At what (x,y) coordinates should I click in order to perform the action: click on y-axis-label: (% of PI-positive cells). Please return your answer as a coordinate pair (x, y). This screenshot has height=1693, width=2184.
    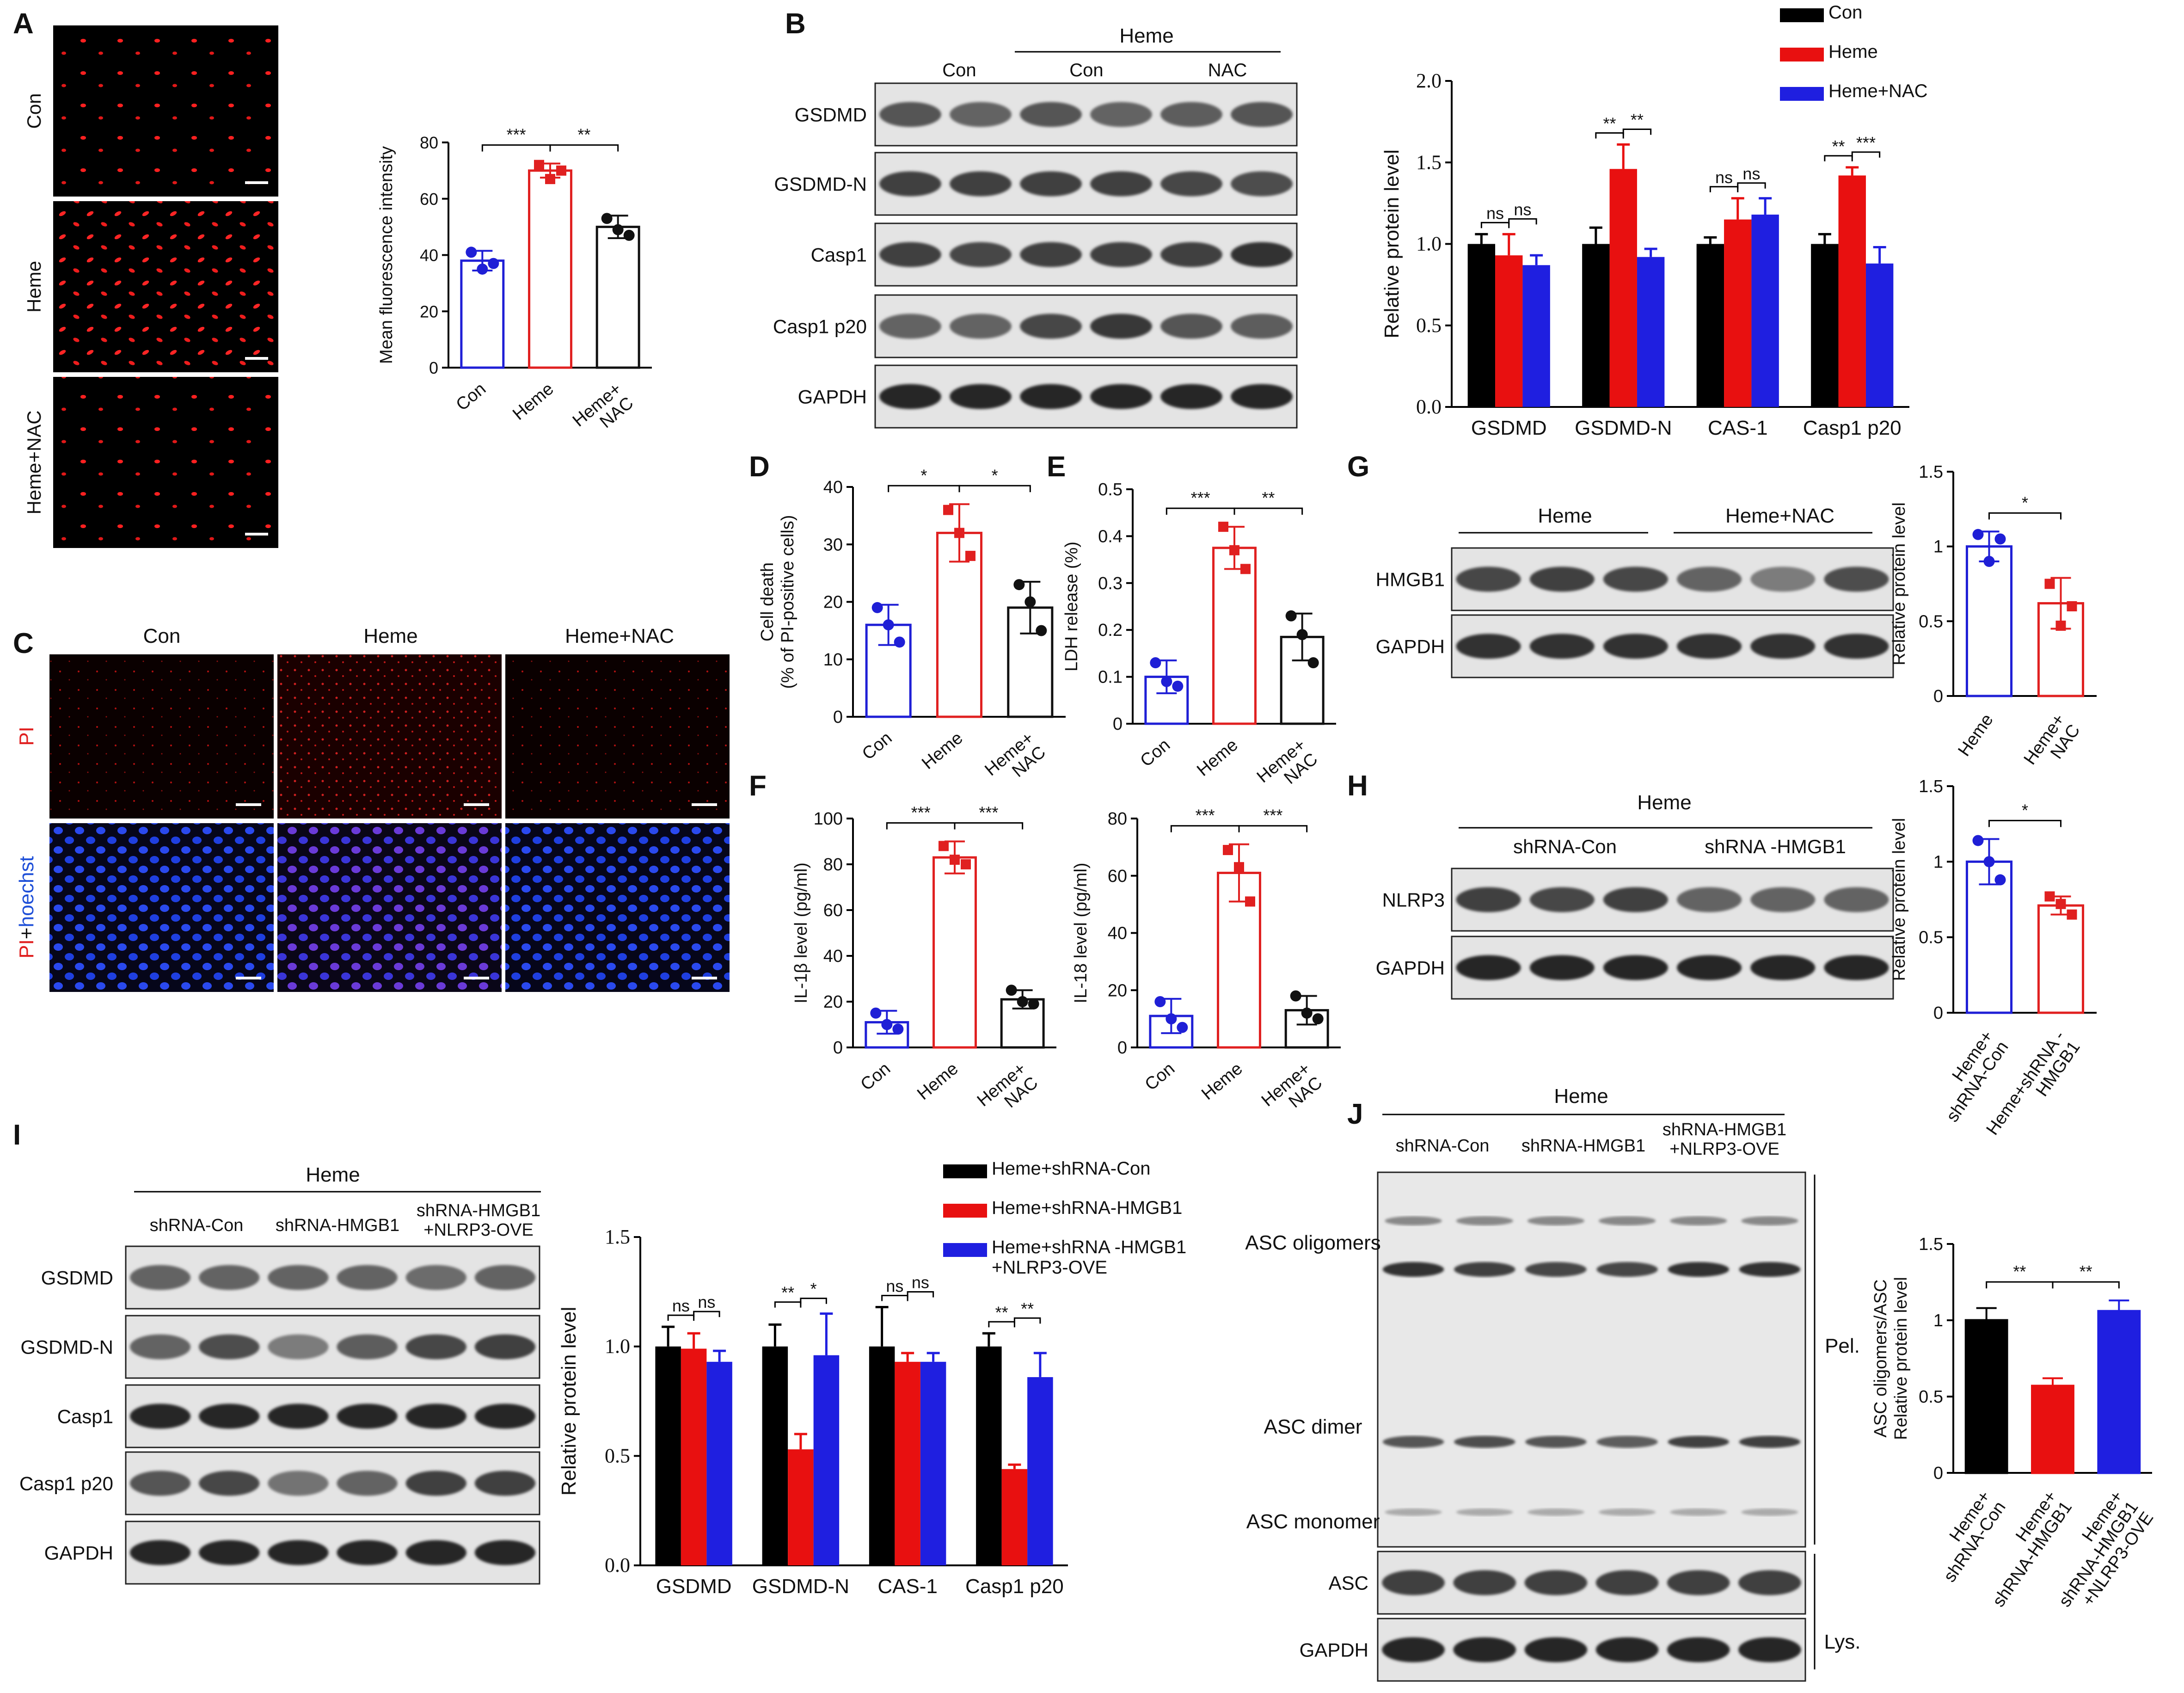
    Looking at the image, I should click on (788, 602).